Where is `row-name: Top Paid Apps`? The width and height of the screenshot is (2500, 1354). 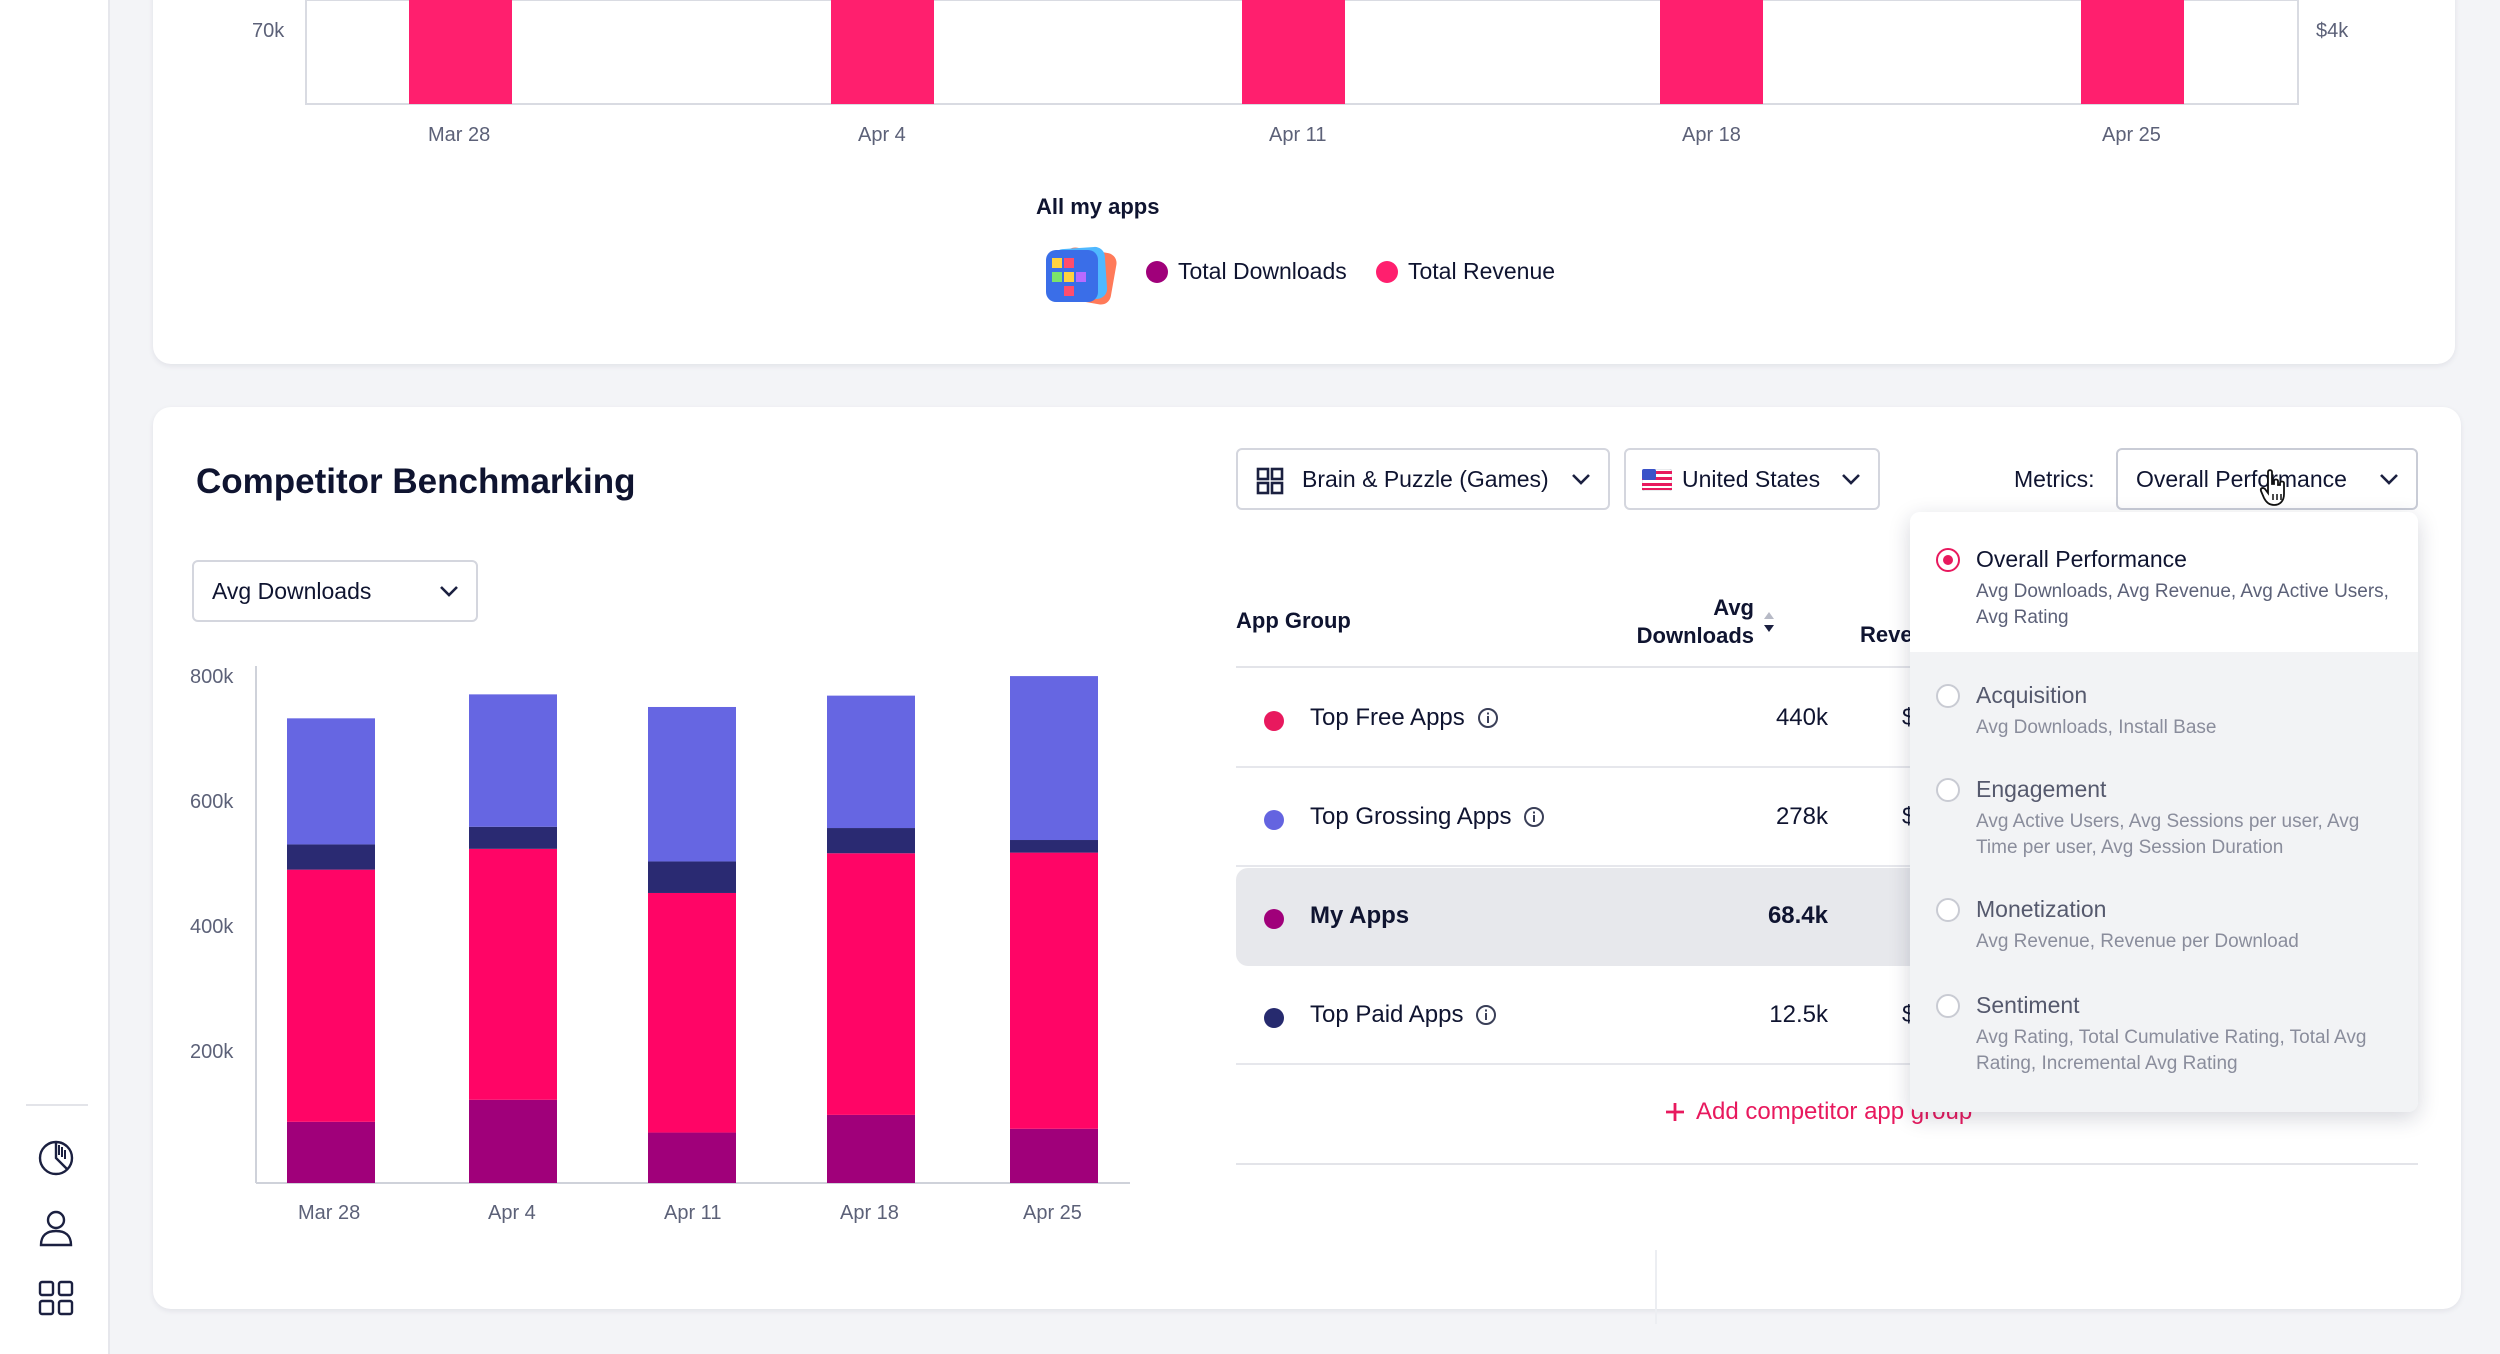
row-name: Top Paid Apps is located at coordinates (1403, 1015).